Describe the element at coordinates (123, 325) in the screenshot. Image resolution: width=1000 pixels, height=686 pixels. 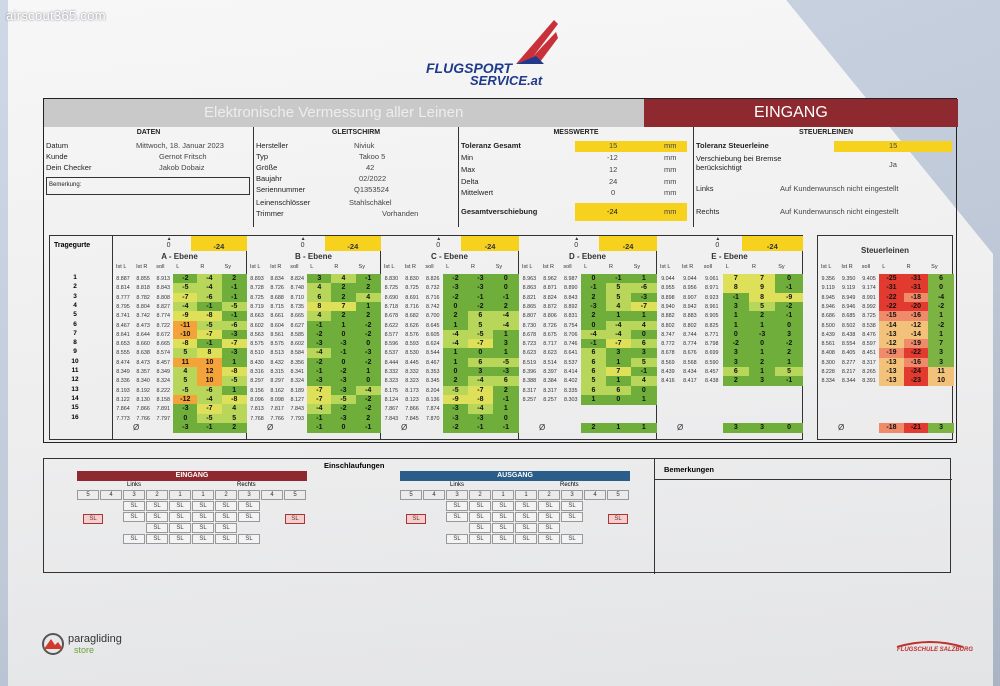
I see `data-cell: 8.467` at that location.